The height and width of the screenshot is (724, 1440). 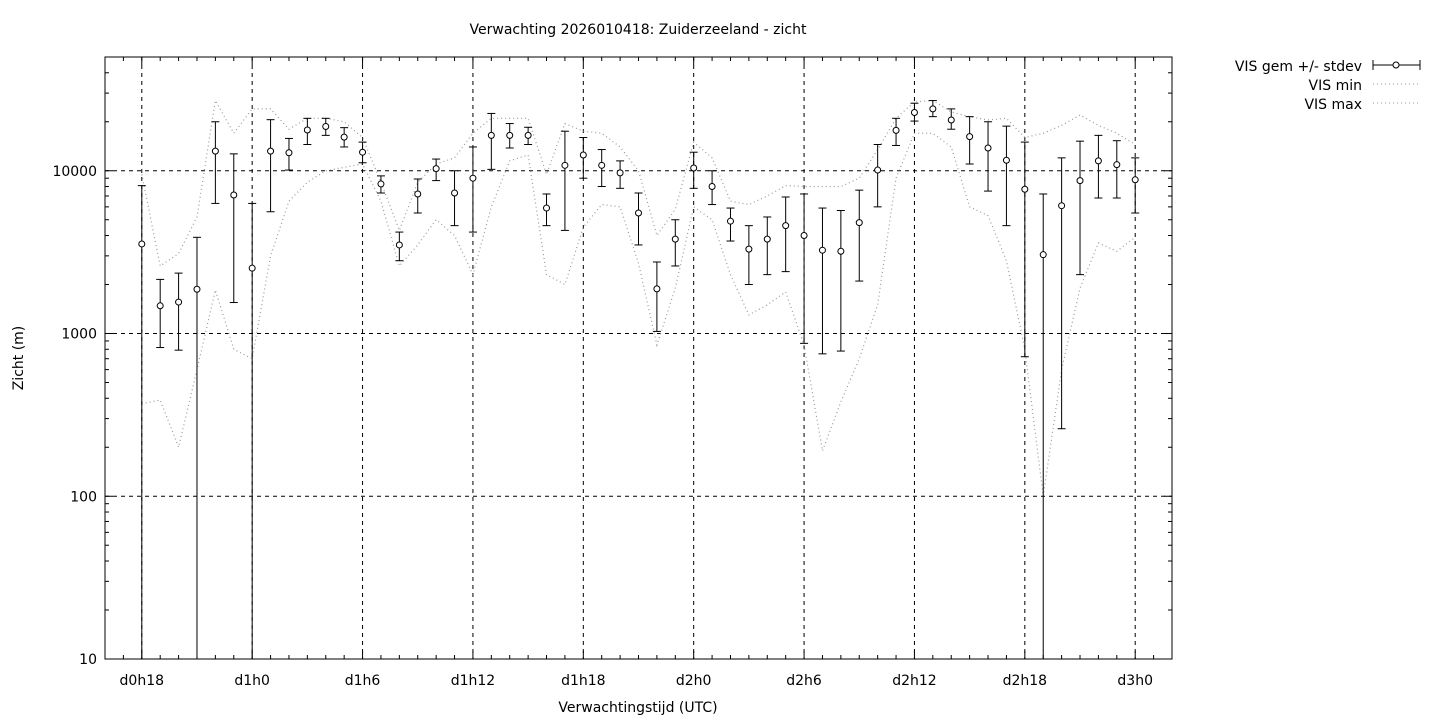 What do you see at coordinates (804, 681) in the screenshot?
I see `x-tick-label: d2h6` at bounding box center [804, 681].